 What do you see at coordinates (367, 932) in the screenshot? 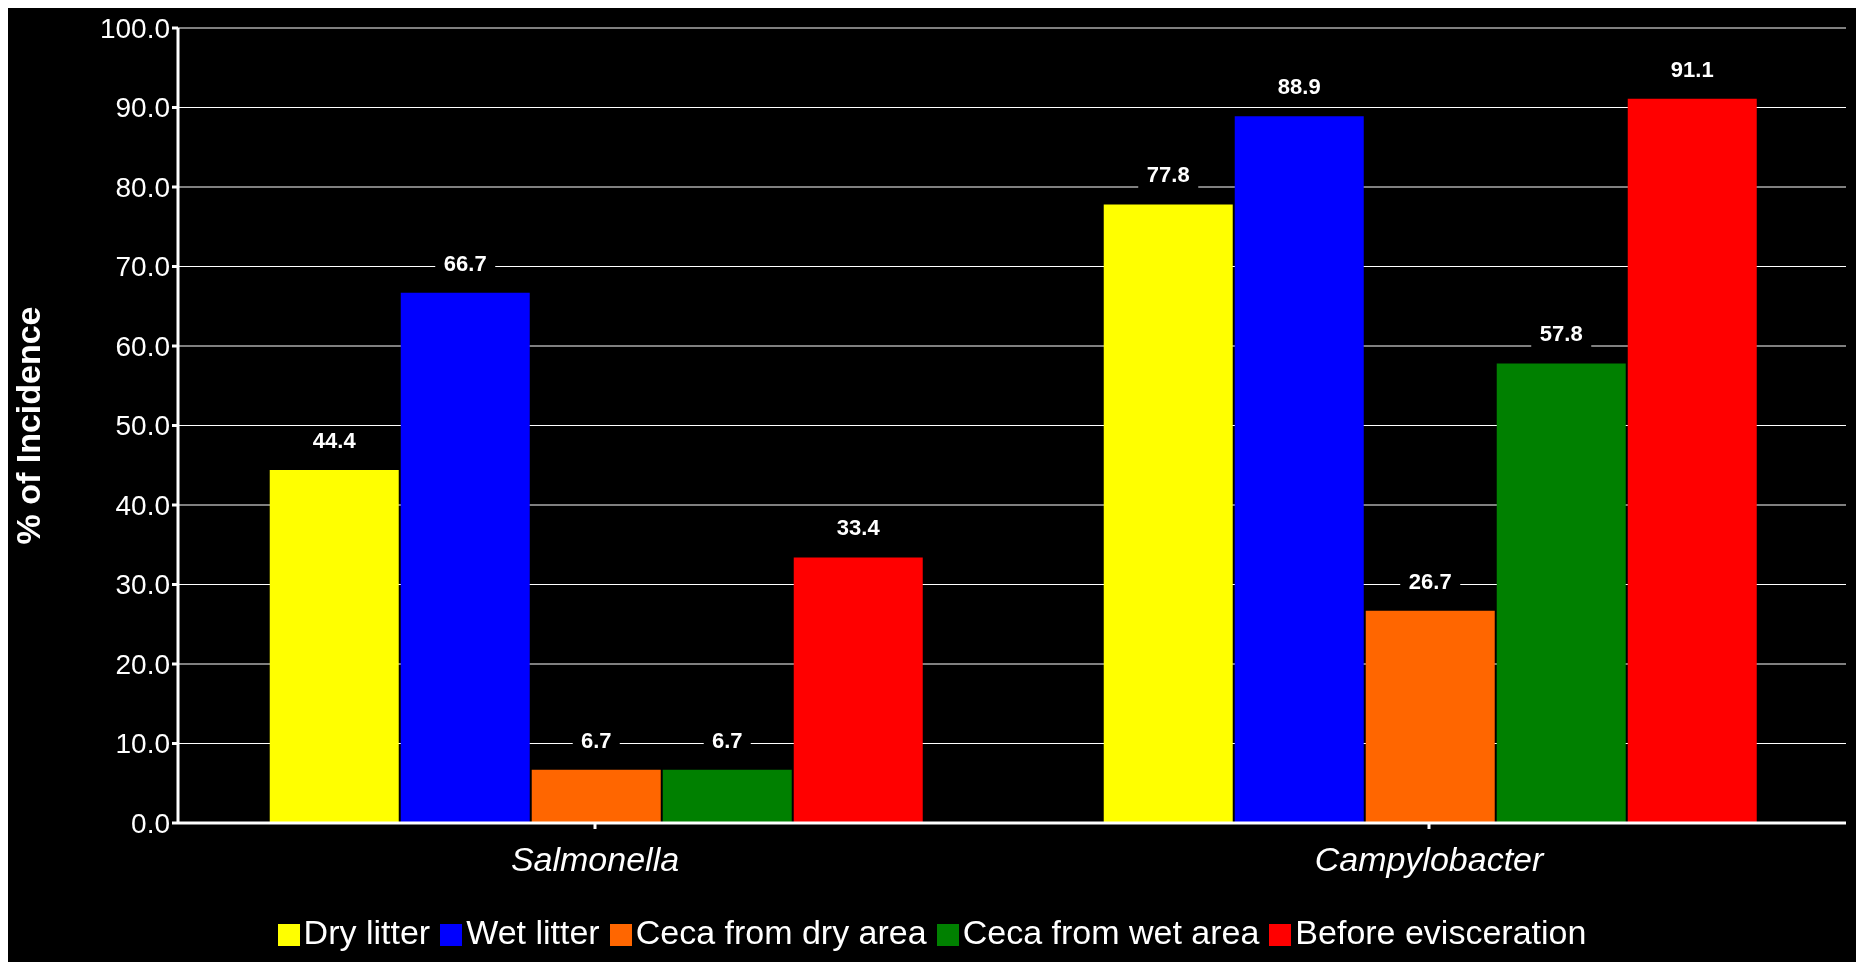
I see `legend-label: Dry litter` at bounding box center [367, 932].